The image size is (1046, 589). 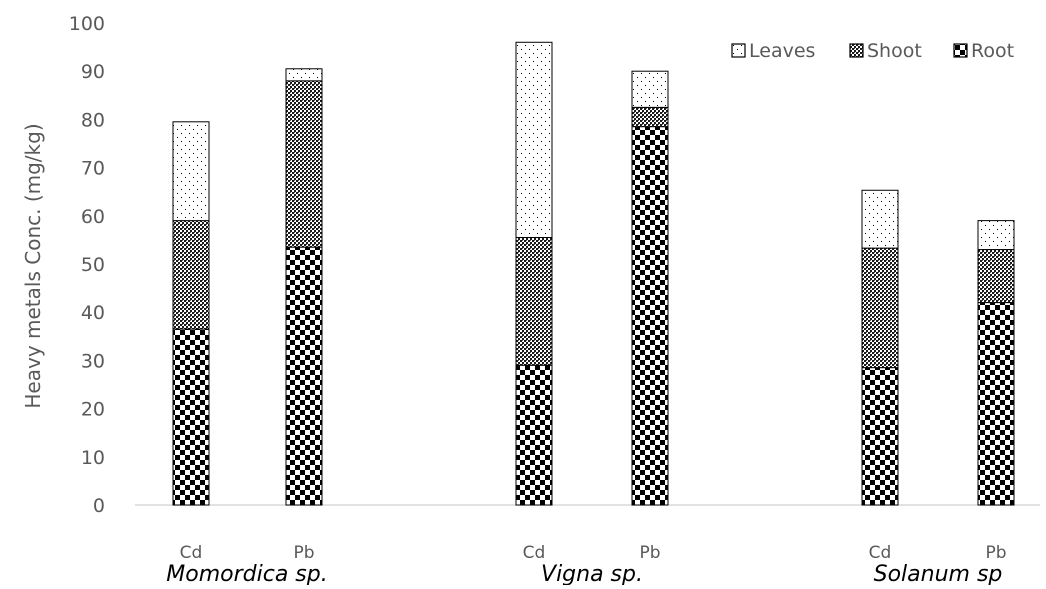 I want to click on legend-swatch-root, so click(x=960, y=50).